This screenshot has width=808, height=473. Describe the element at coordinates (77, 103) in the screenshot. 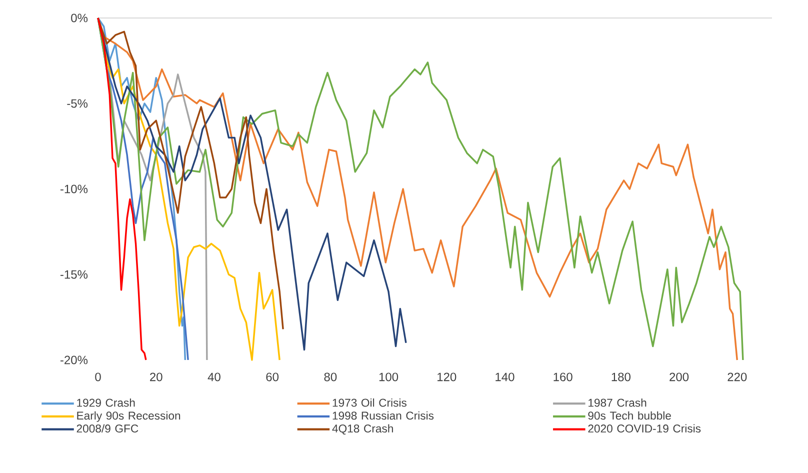

I see `y-tick-label: -5%` at that location.